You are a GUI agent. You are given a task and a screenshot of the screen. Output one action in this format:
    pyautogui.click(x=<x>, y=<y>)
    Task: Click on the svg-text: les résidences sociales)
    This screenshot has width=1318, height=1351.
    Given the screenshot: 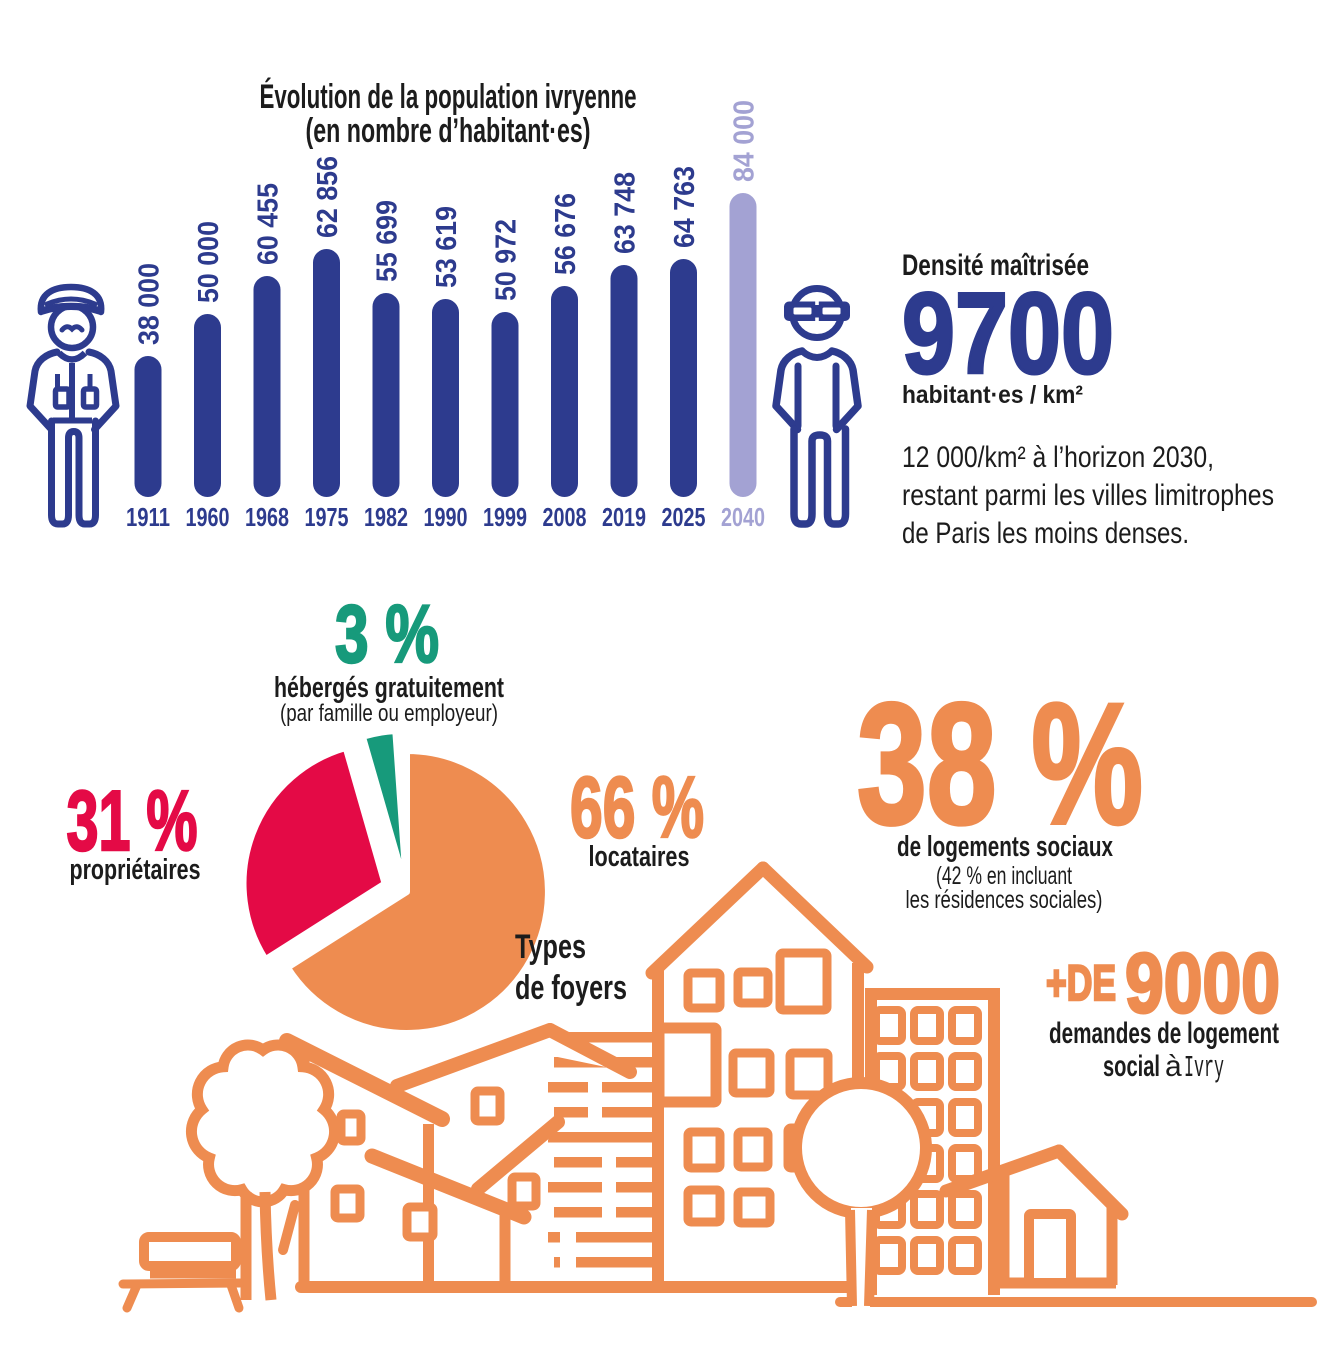 What is the action you would take?
    pyautogui.click(x=1004, y=900)
    